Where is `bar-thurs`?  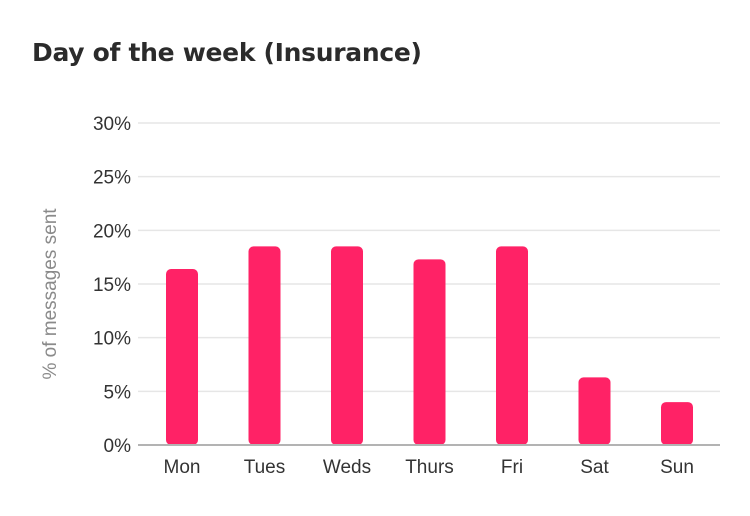 bar-thurs is located at coordinates (429, 352).